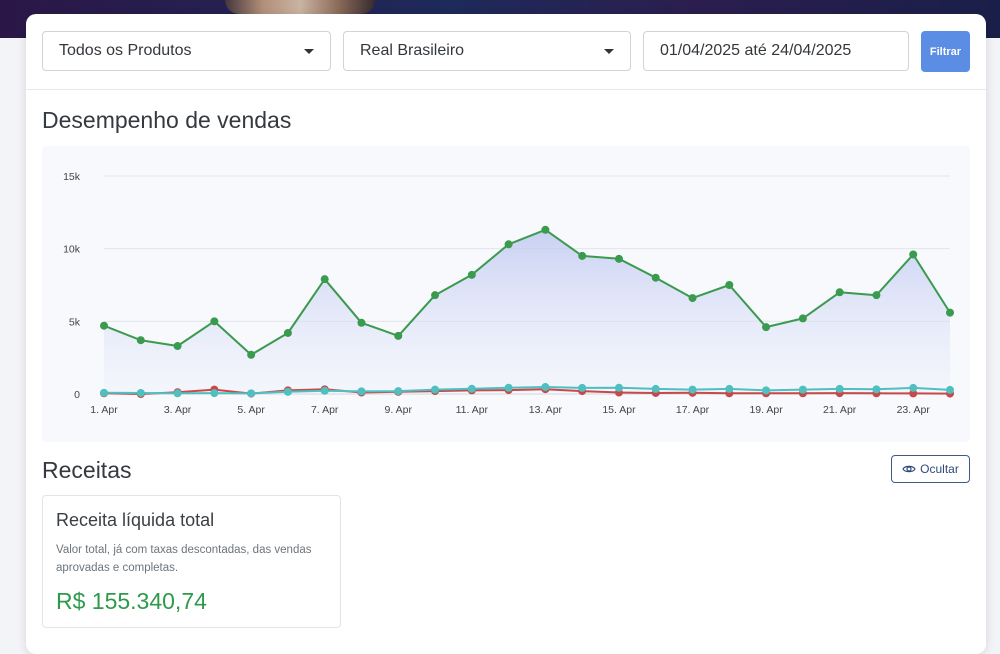 The image size is (1000, 654). What do you see at coordinates (399, 410) in the screenshot?
I see `x-tick-label: 9. Apr` at bounding box center [399, 410].